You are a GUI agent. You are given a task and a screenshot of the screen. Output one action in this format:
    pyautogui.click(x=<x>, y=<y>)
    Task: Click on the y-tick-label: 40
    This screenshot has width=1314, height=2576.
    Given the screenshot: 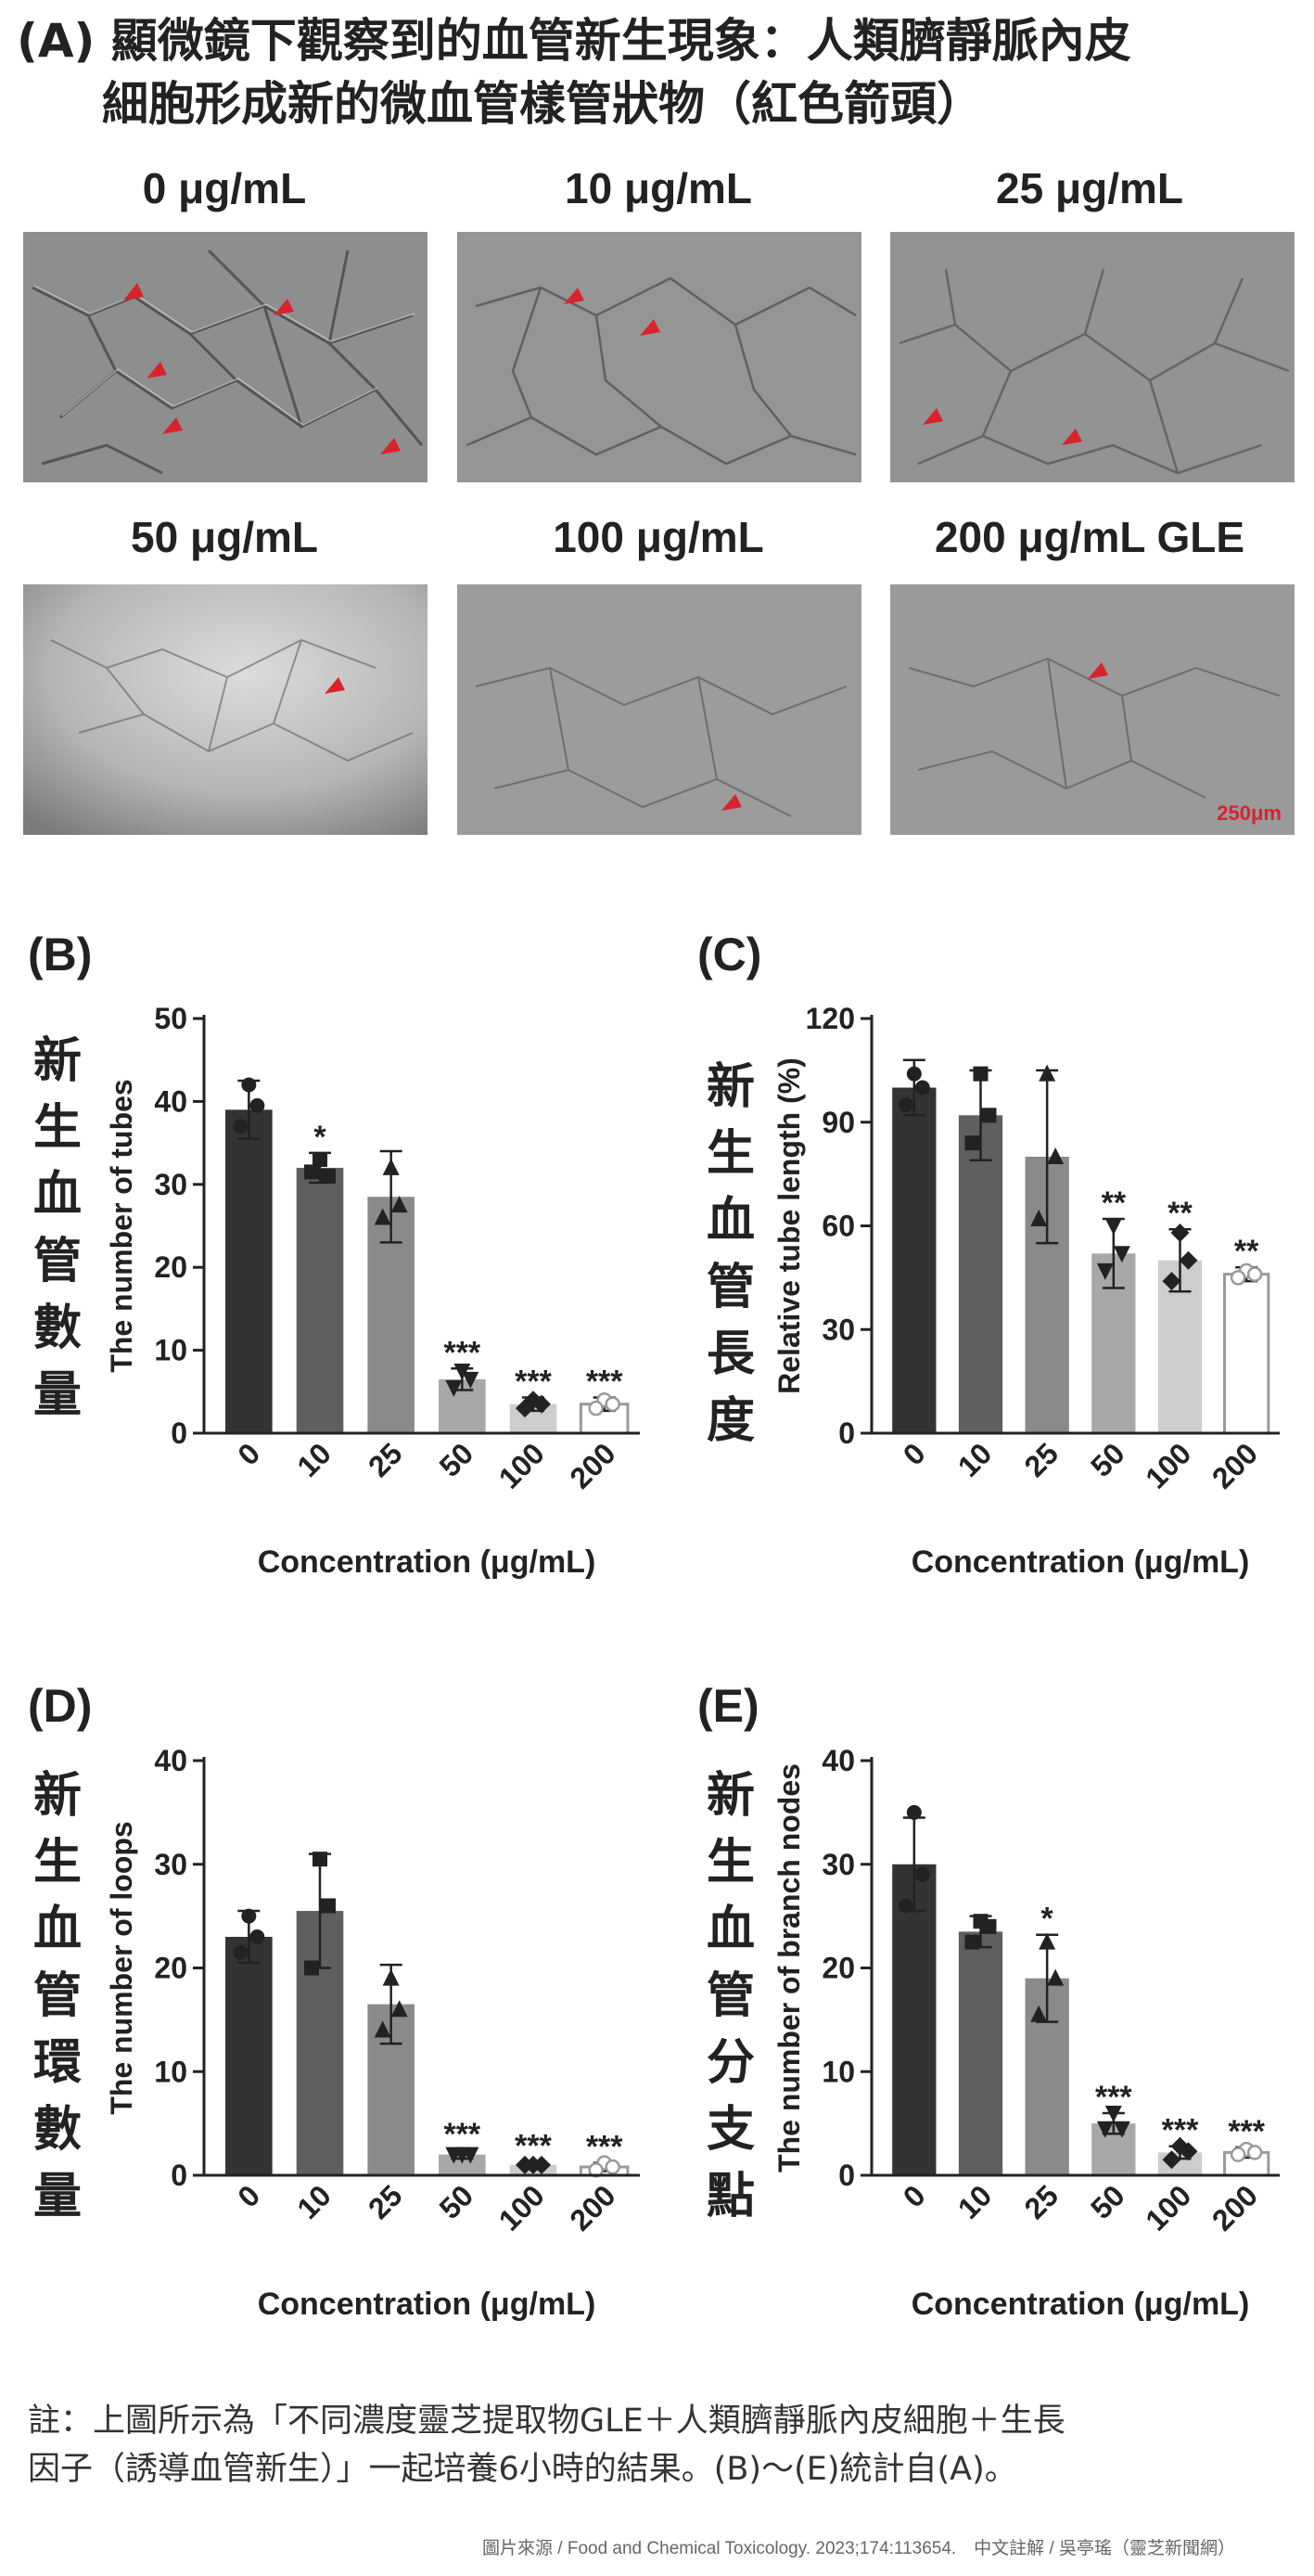 What is the action you would take?
    pyautogui.click(x=838, y=1760)
    